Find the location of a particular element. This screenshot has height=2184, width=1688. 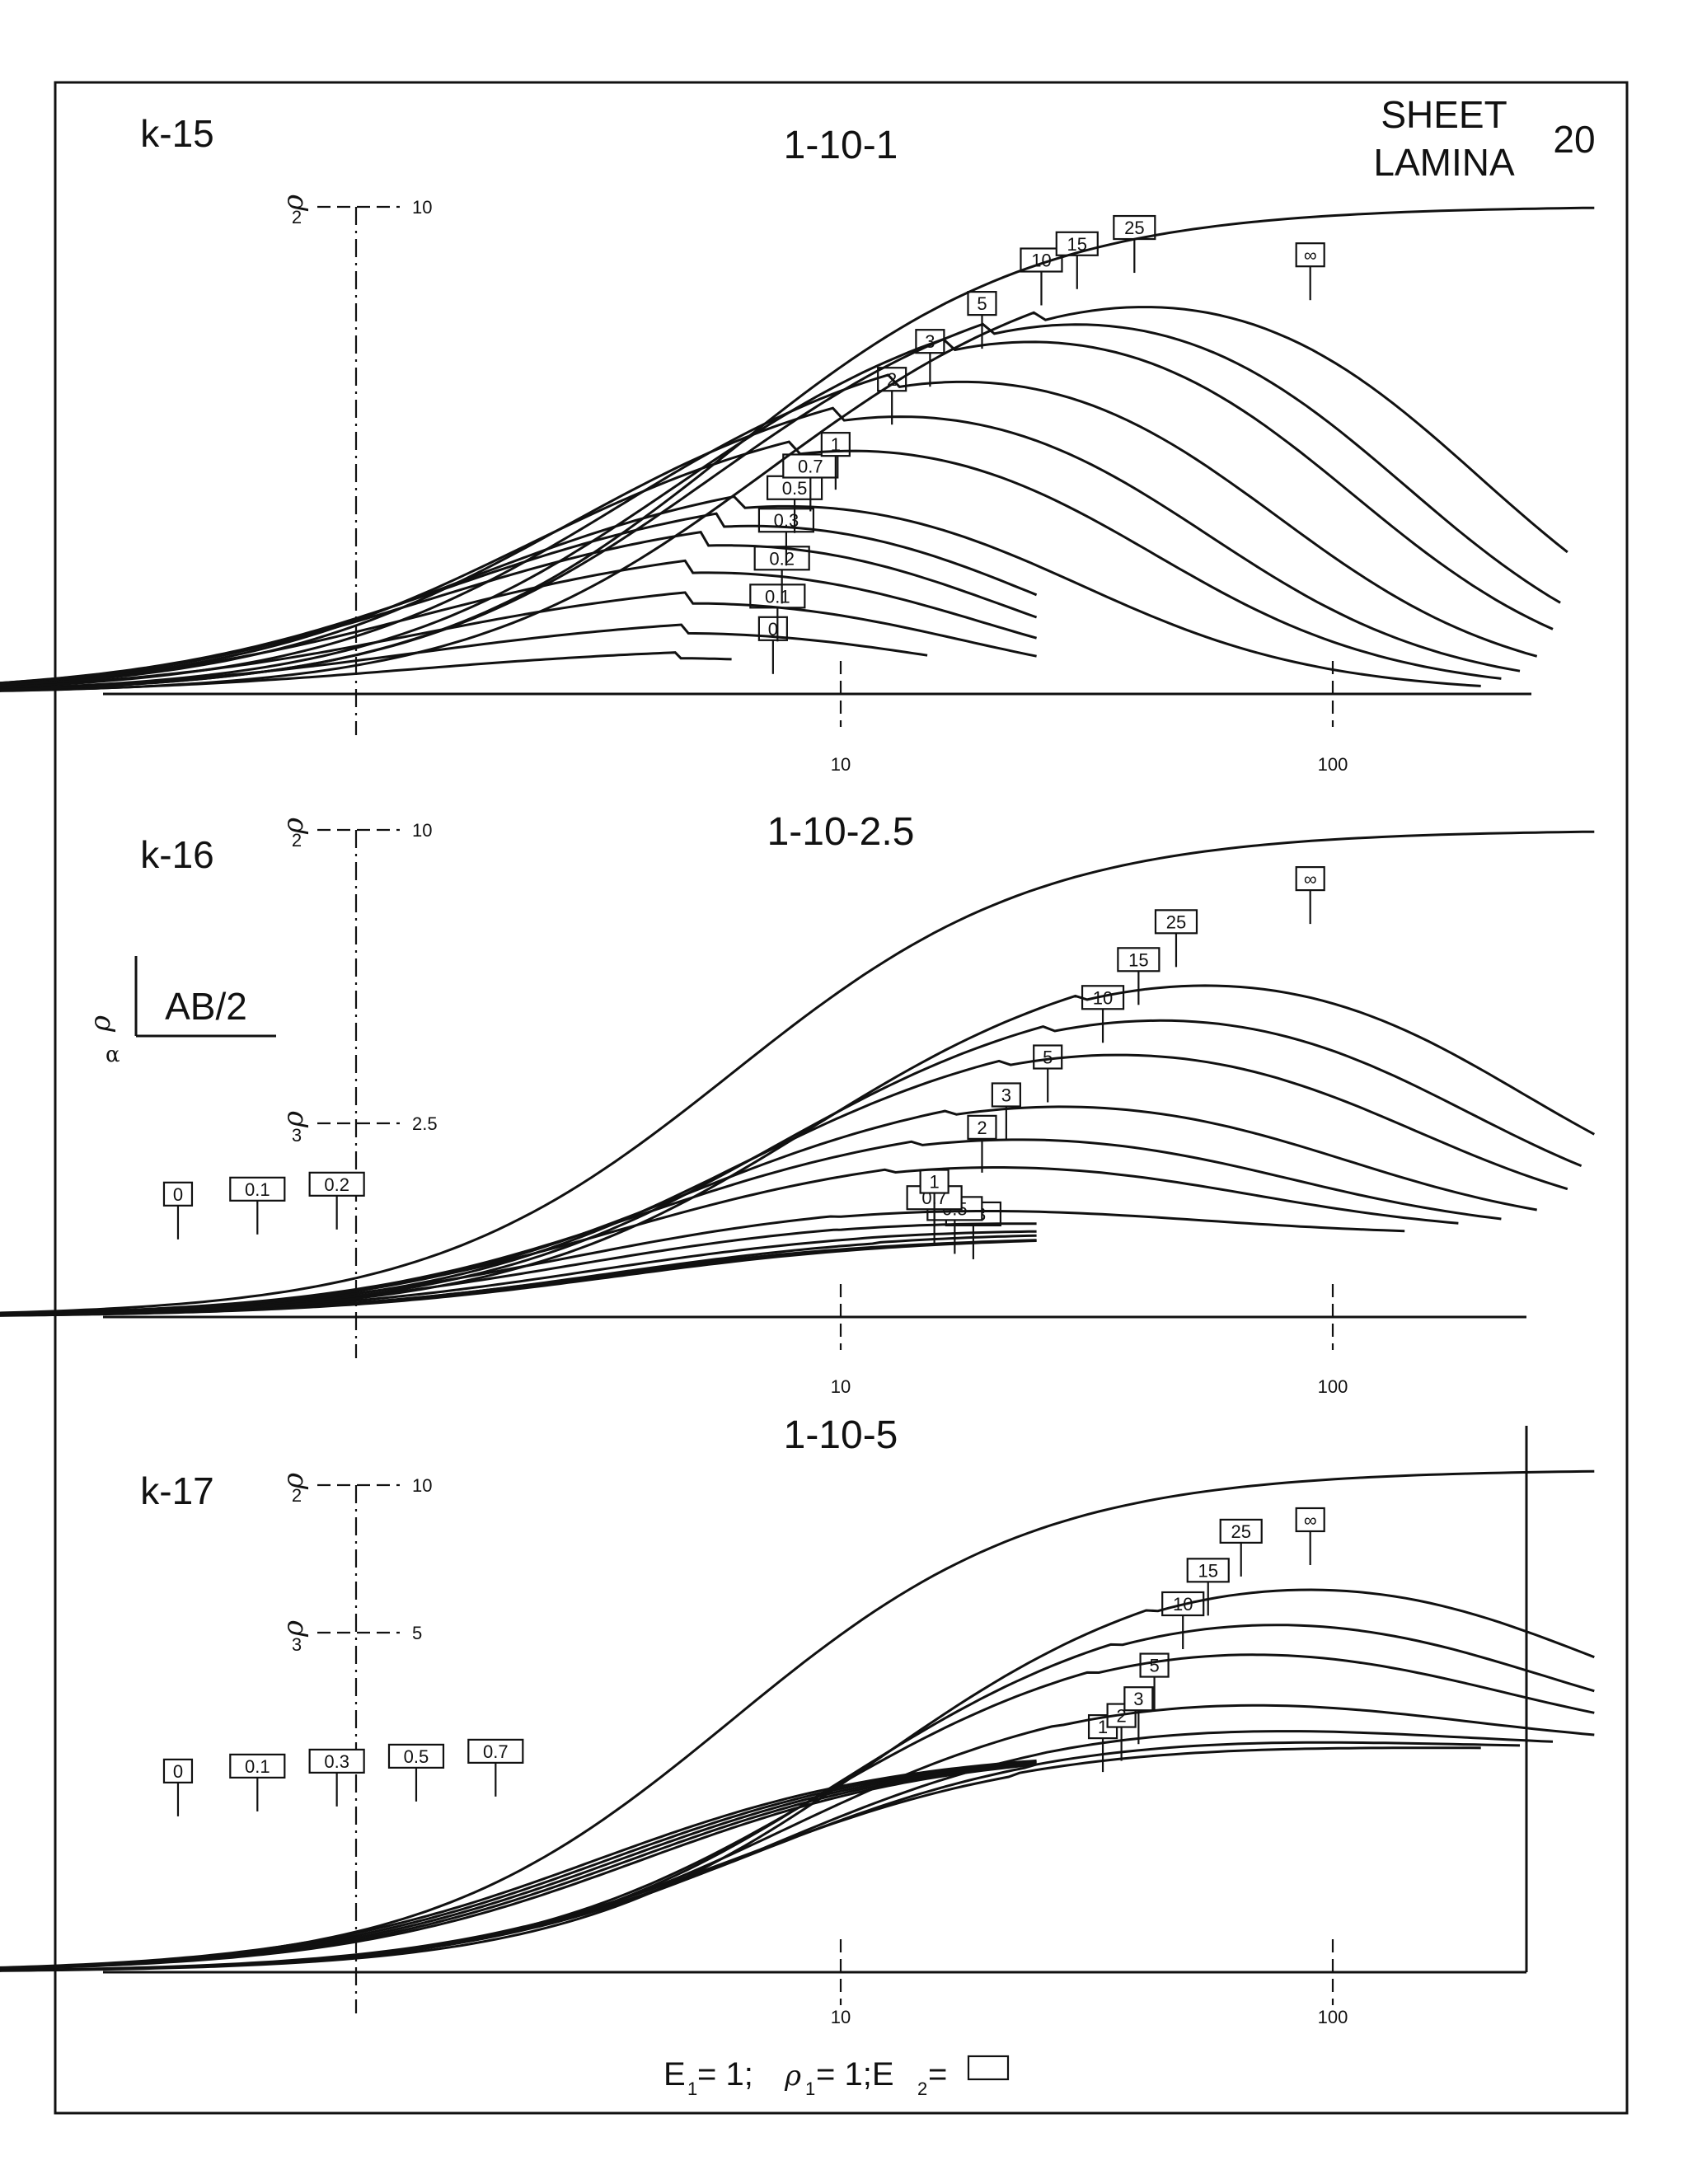

formula-rho1-sub: 1 is located at coordinates (810, 2089).